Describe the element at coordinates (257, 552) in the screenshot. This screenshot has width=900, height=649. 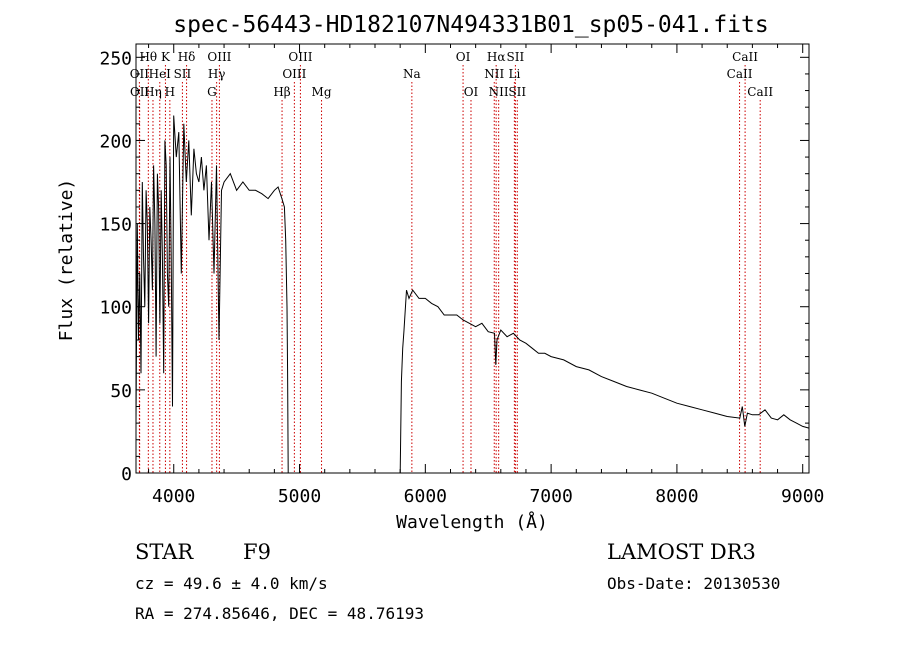
I see `object-subclass: F9` at that location.